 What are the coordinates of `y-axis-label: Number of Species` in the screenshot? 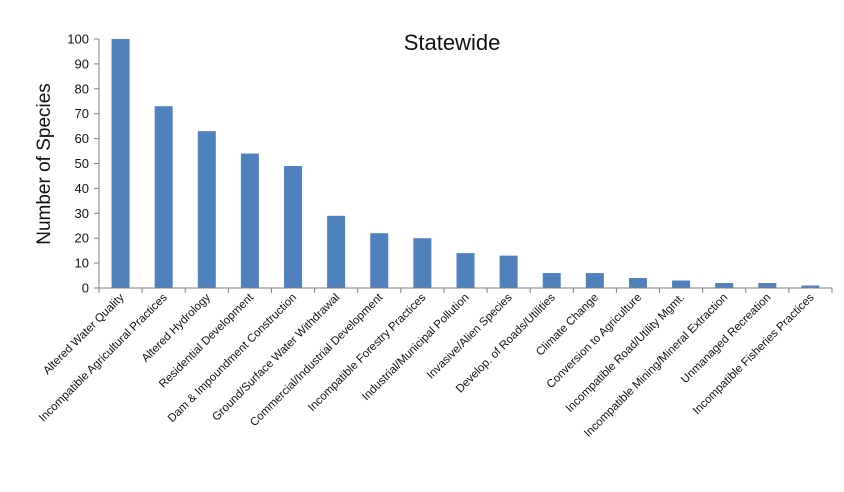 It's located at (44, 164).